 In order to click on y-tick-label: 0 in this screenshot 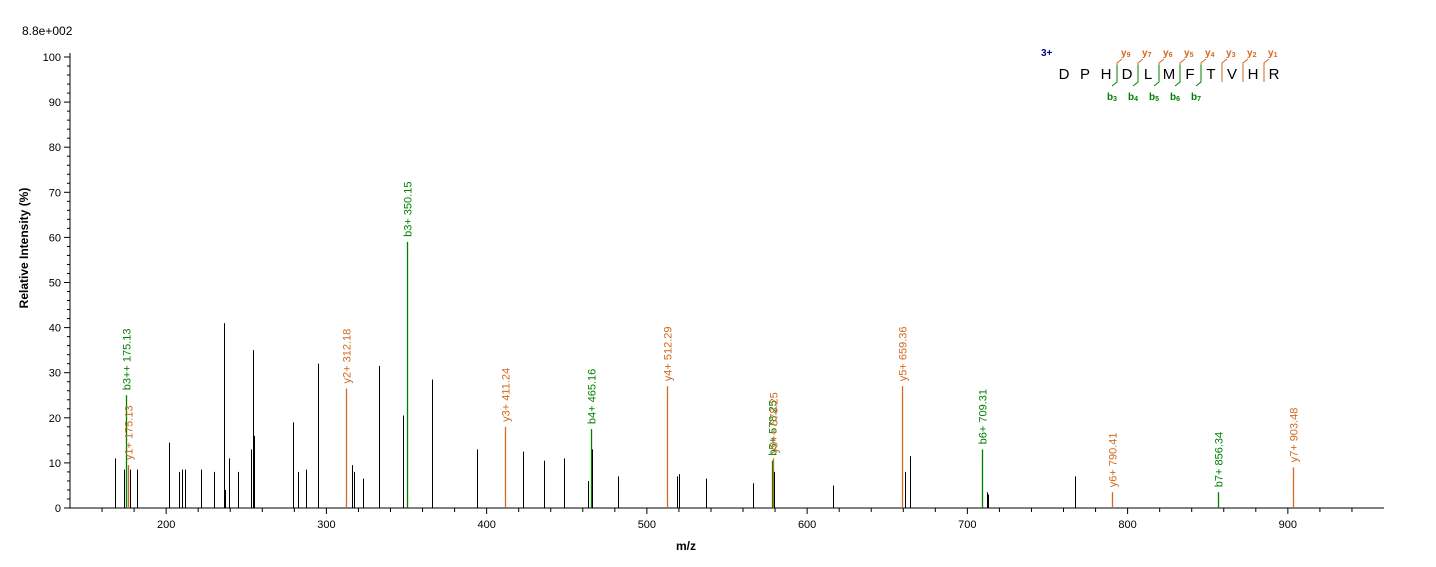, I will do `click(58, 509)`.